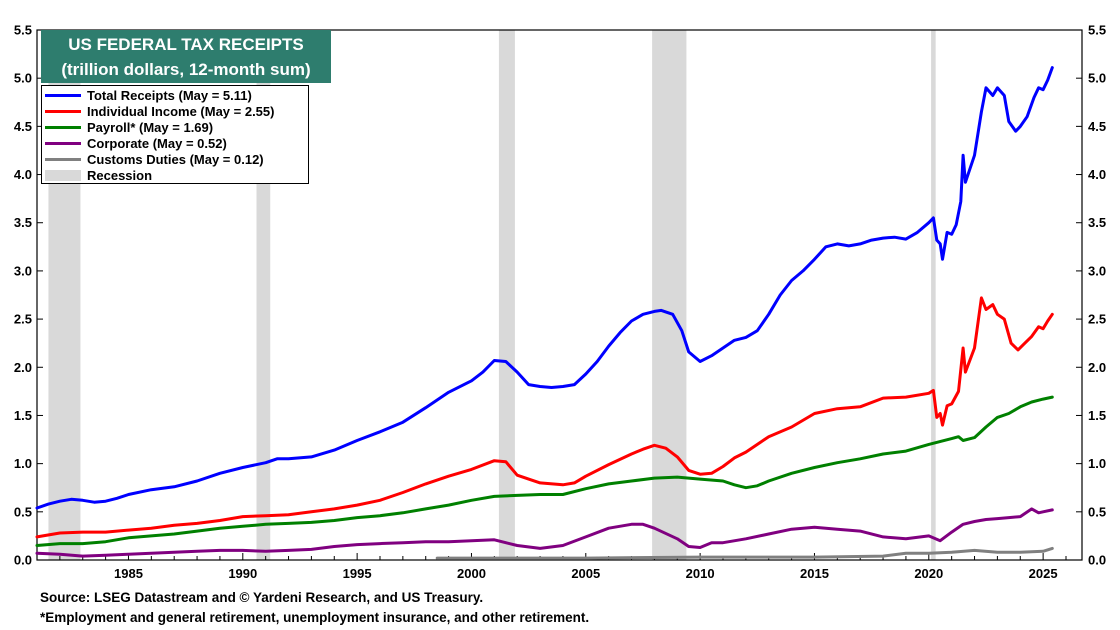 The height and width of the screenshot is (630, 1120). What do you see at coordinates (1097, 463) in the screenshot?
I see `y-tick-label-right: 1.0` at bounding box center [1097, 463].